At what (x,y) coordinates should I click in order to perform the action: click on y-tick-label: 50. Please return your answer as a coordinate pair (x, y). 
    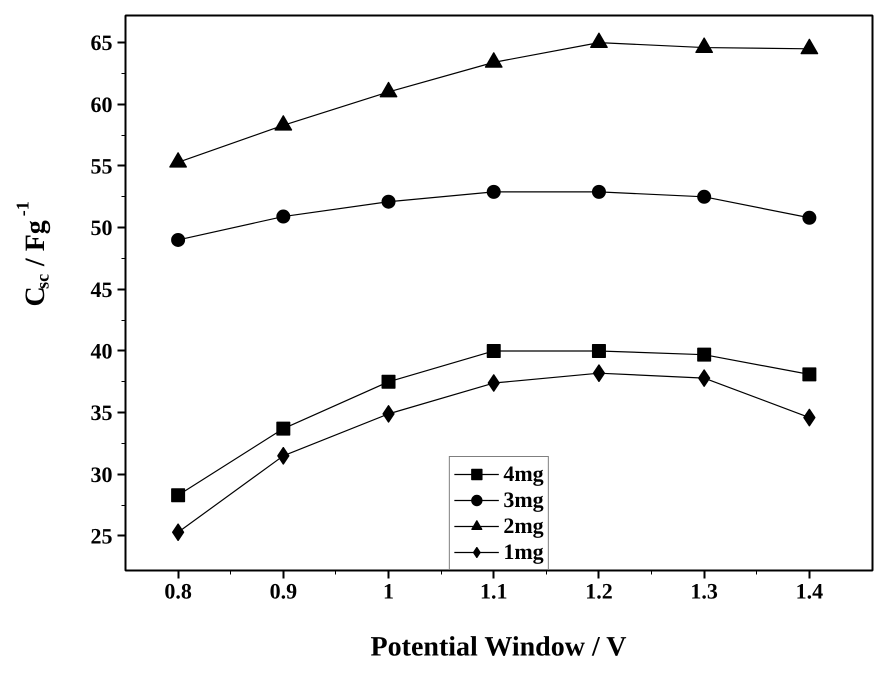
    Looking at the image, I should click on (101, 227).